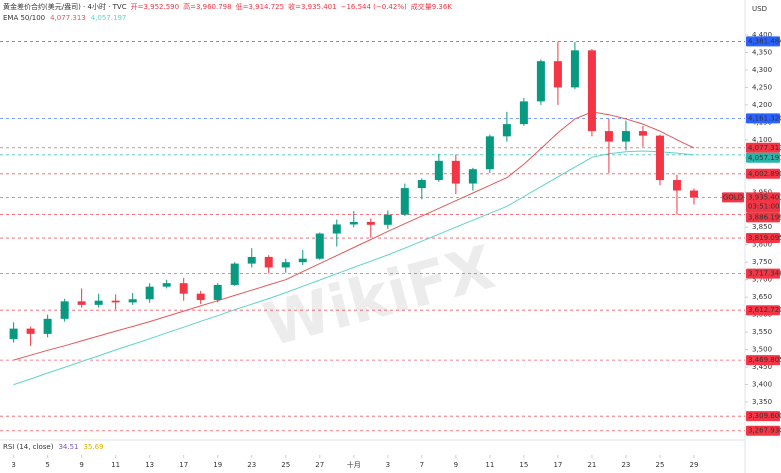 Image resolution: width=781 pixels, height=473 pixels. Describe the element at coordinates (68, 447) in the screenshot. I see `rsi-value: 34.51` at that location.